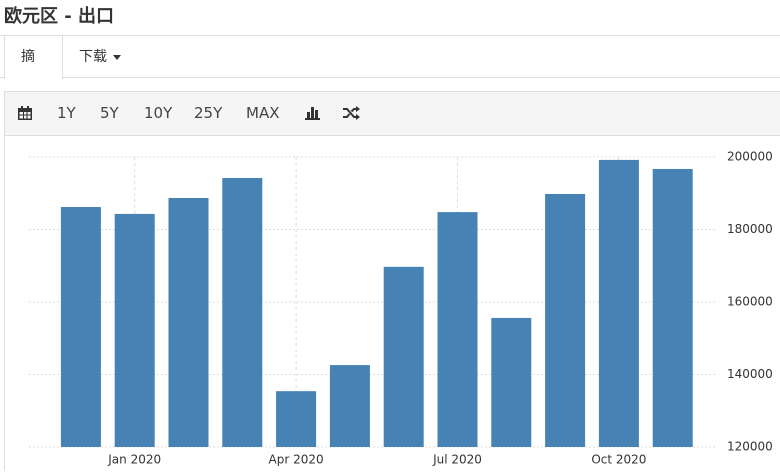 This screenshot has width=780, height=475. What do you see at coordinates (66, 113) in the screenshot?
I see `range-button: 1Y` at bounding box center [66, 113].